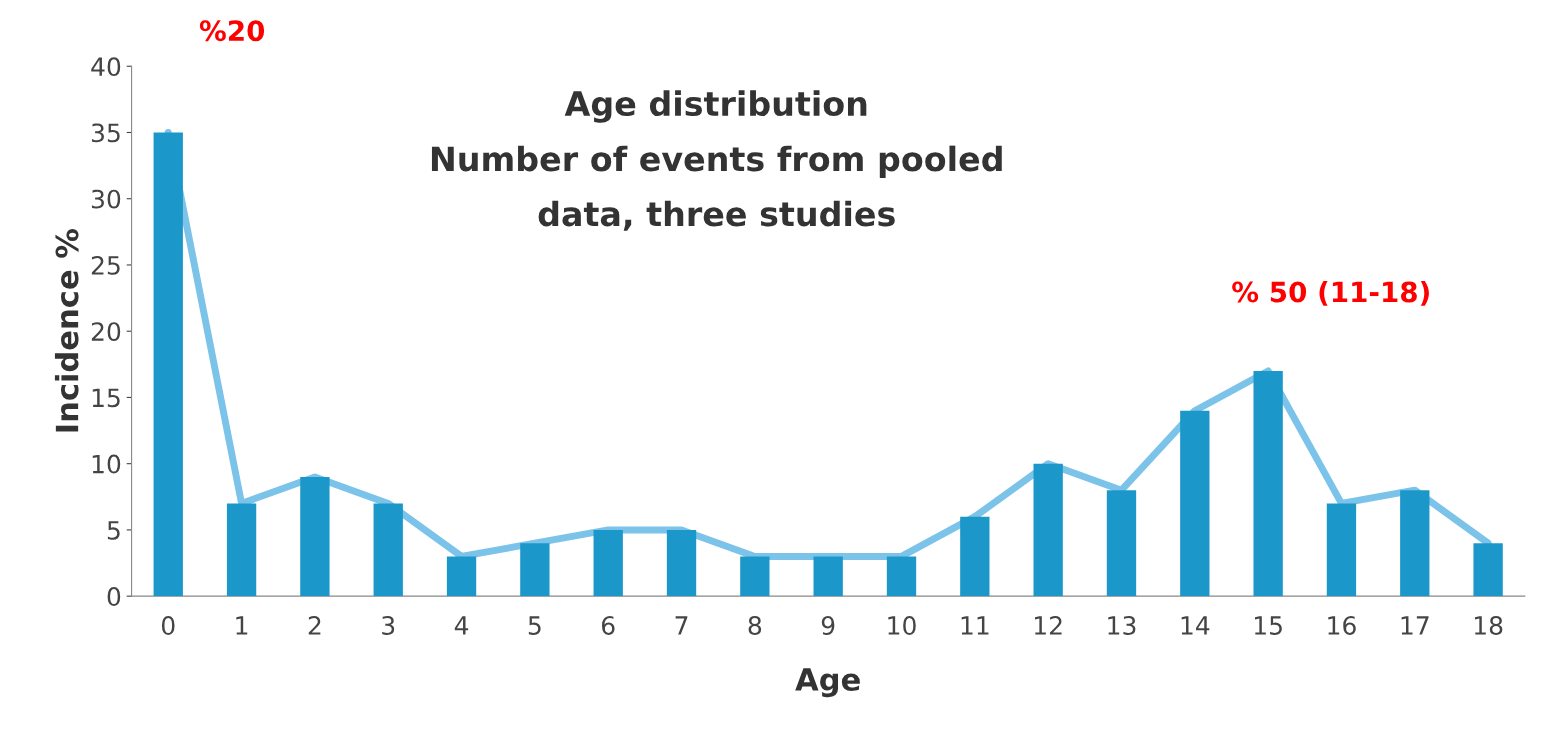 The image size is (1548, 736). I want to click on x-tick-label: 3, so click(388, 625).